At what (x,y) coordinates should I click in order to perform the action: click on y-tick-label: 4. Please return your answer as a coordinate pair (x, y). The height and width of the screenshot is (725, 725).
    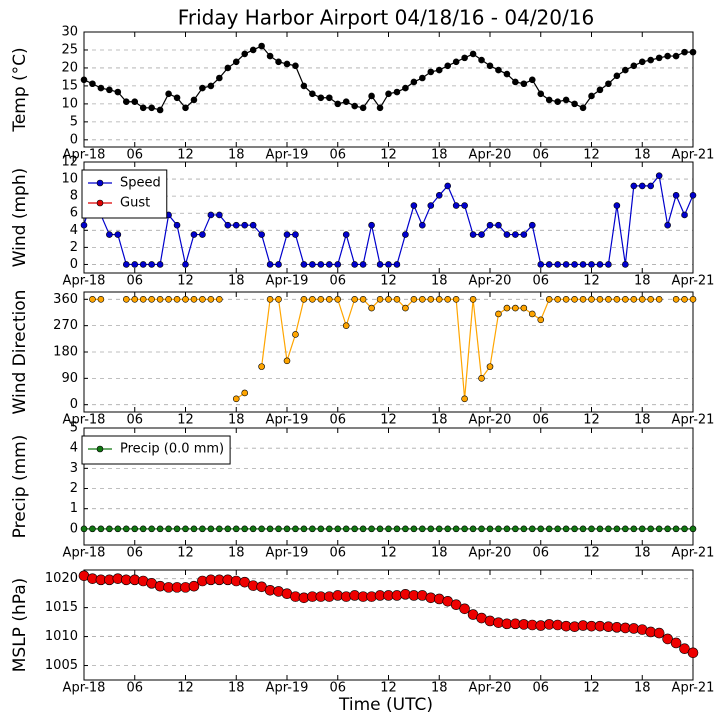
    Looking at the image, I should click on (74, 230).